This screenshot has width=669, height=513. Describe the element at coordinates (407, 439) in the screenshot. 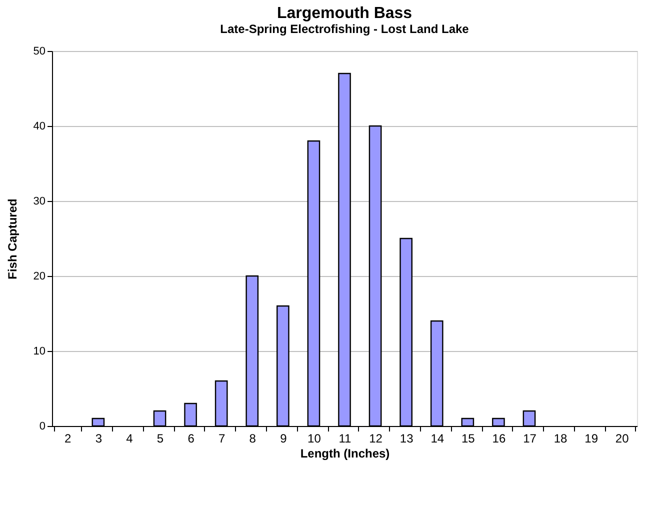

I see `x-tick-label: 13` at that location.